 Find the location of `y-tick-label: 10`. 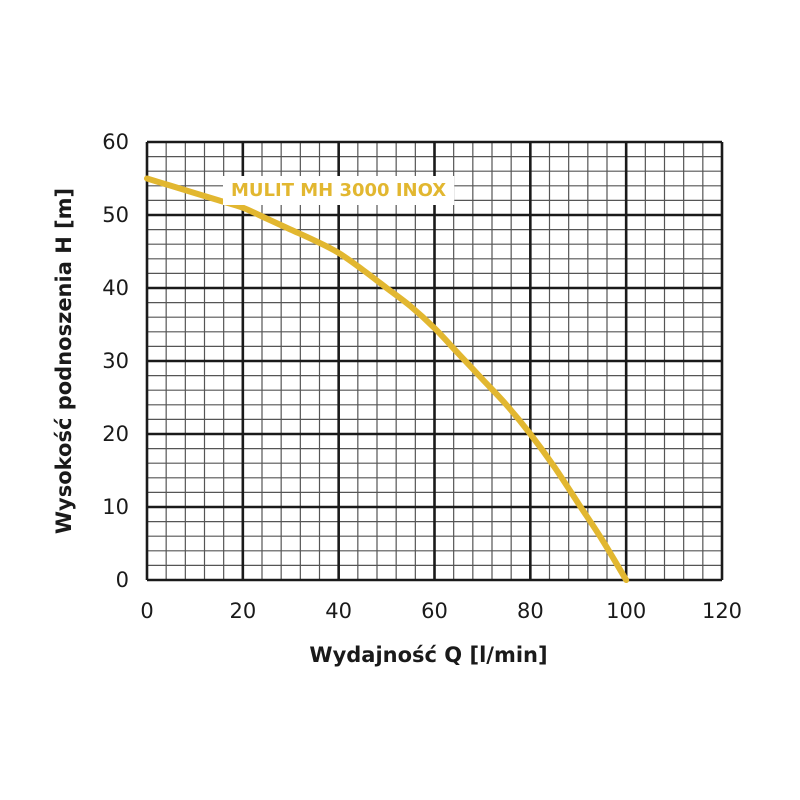

y-tick-label: 10 is located at coordinates (115, 507).